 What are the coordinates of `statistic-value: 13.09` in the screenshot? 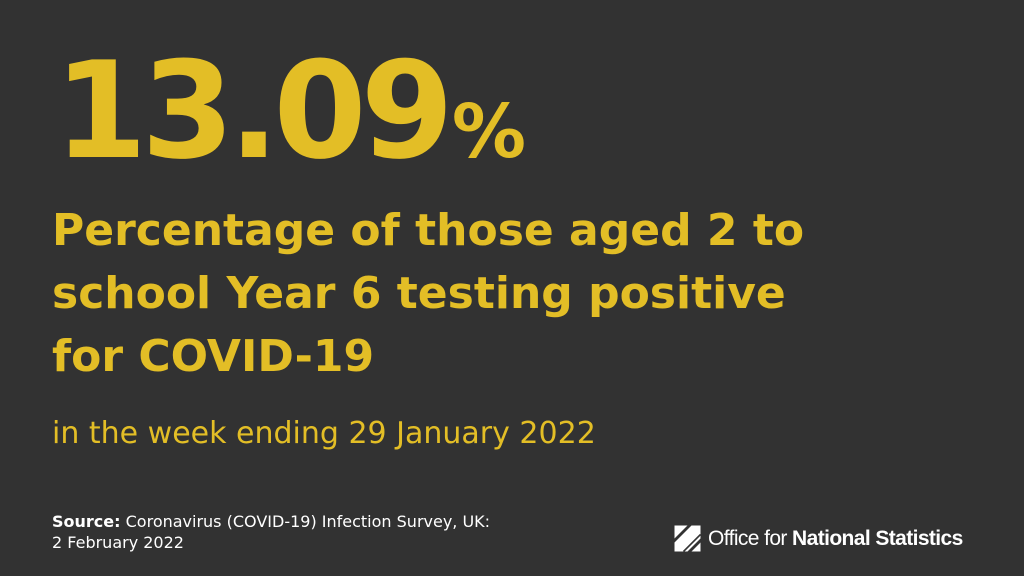 It's located at (254, 111).